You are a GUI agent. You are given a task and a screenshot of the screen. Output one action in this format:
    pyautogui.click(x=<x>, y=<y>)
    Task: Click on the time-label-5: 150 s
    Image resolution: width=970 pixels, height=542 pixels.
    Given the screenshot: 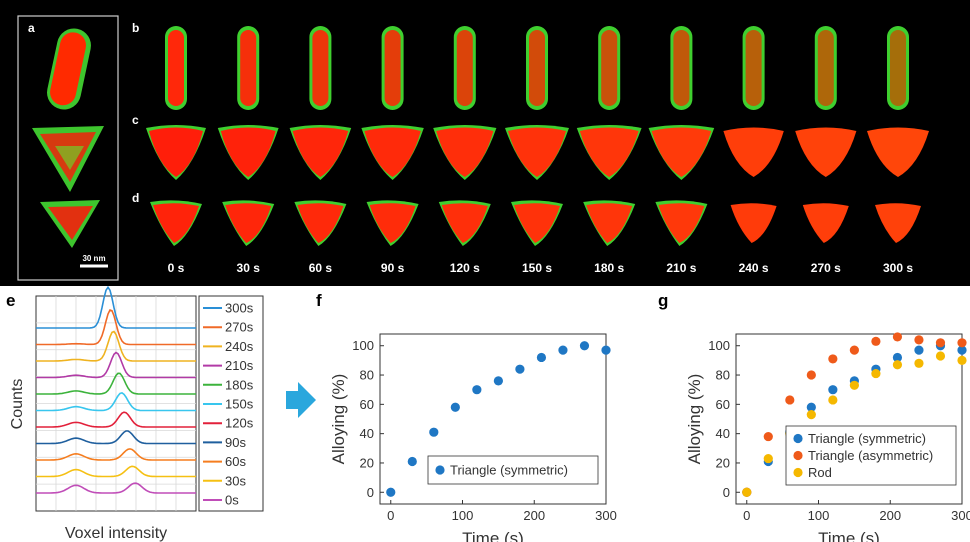 What is the action you would take?
    pyautogui.click(x=537, y=268)
    